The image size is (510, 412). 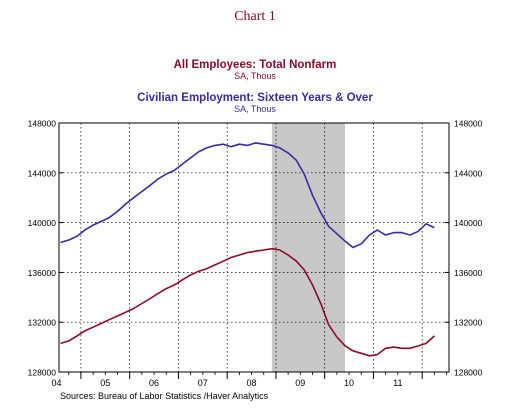 I want to click on y-tick-label-left: 132000, so click(x=42, y=323).